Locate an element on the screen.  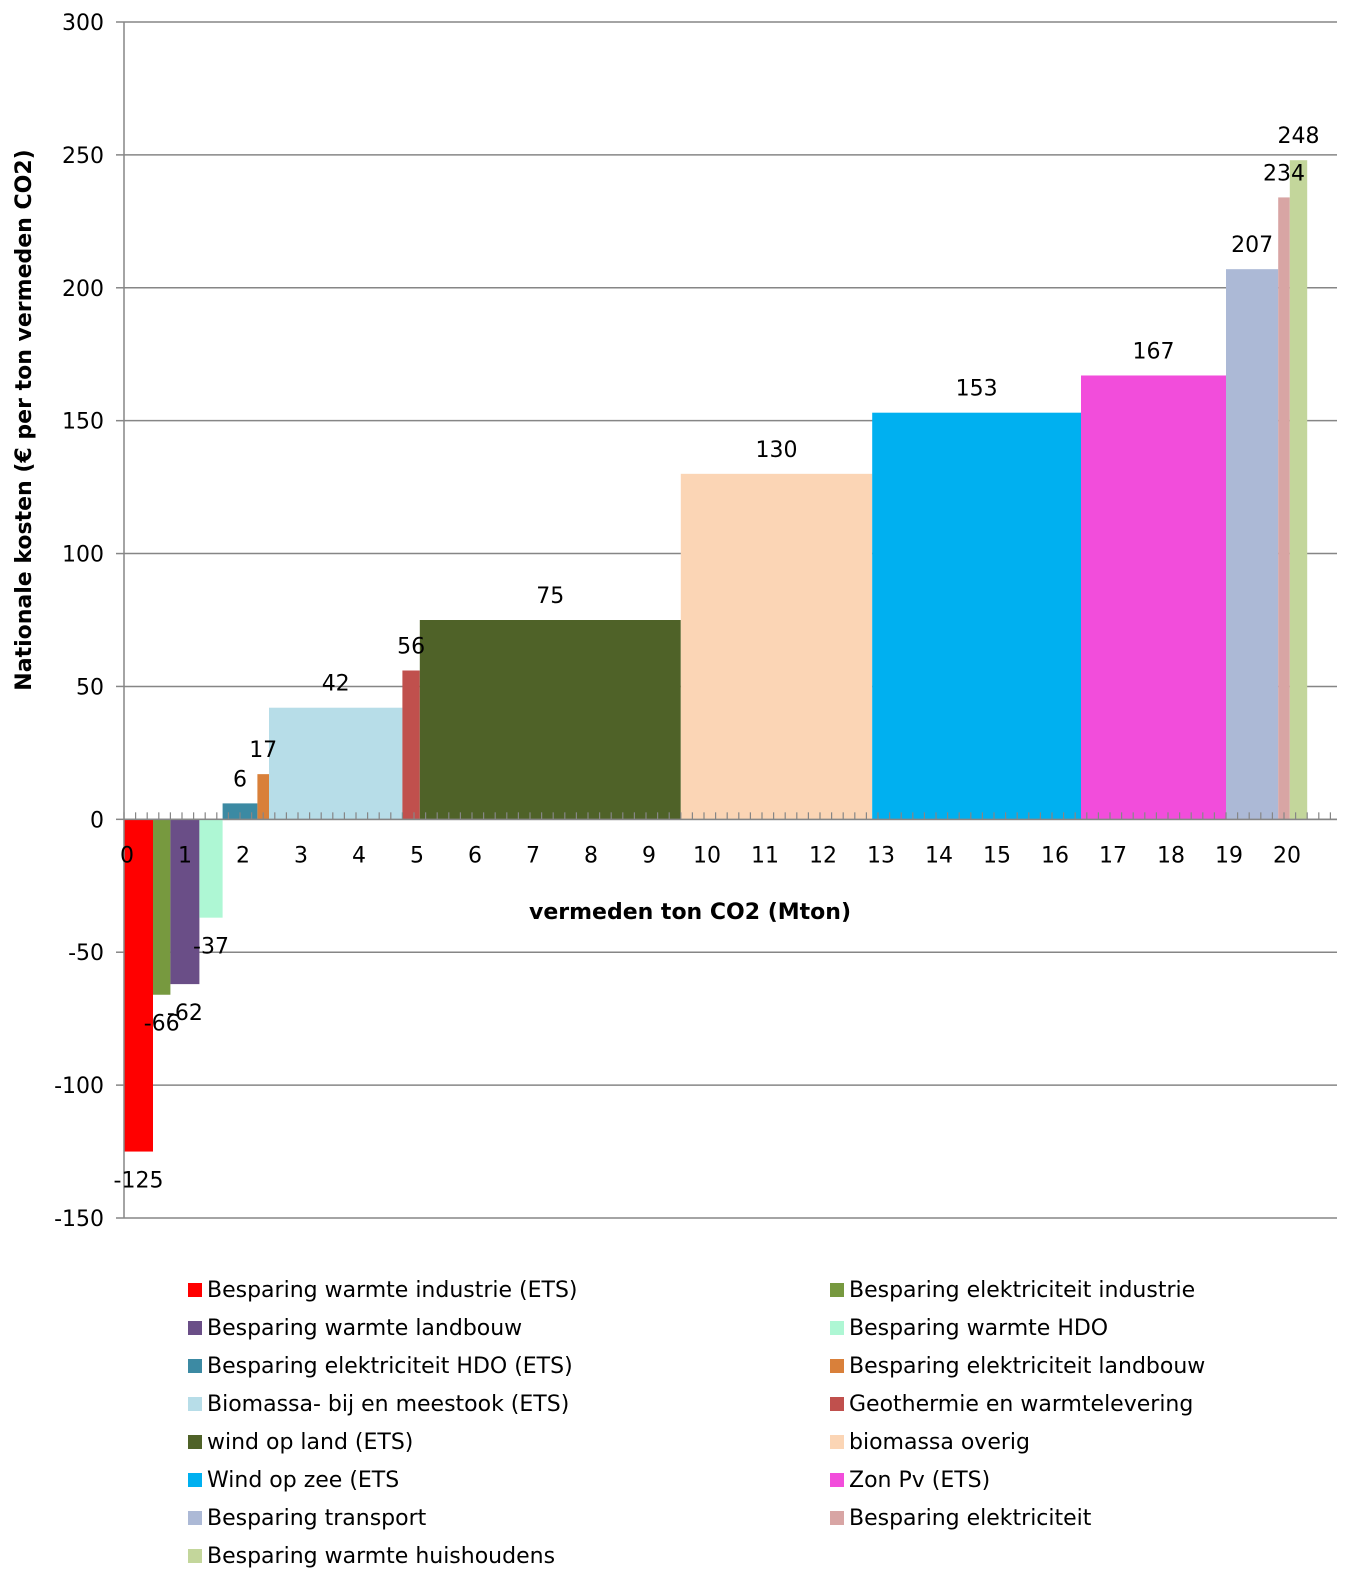
x-tick-label: 4 is located at coordinates (359, 855).